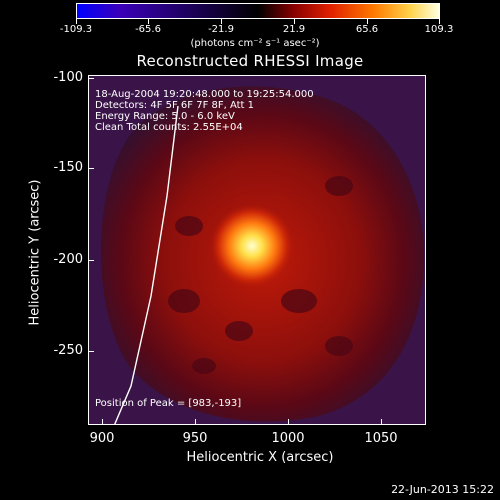  What do you see at coordinates (442, 489) in the screenshot?
I see `generation-timestamp: 22-Jun-2013 15:22` at bounding box center [442, 489].